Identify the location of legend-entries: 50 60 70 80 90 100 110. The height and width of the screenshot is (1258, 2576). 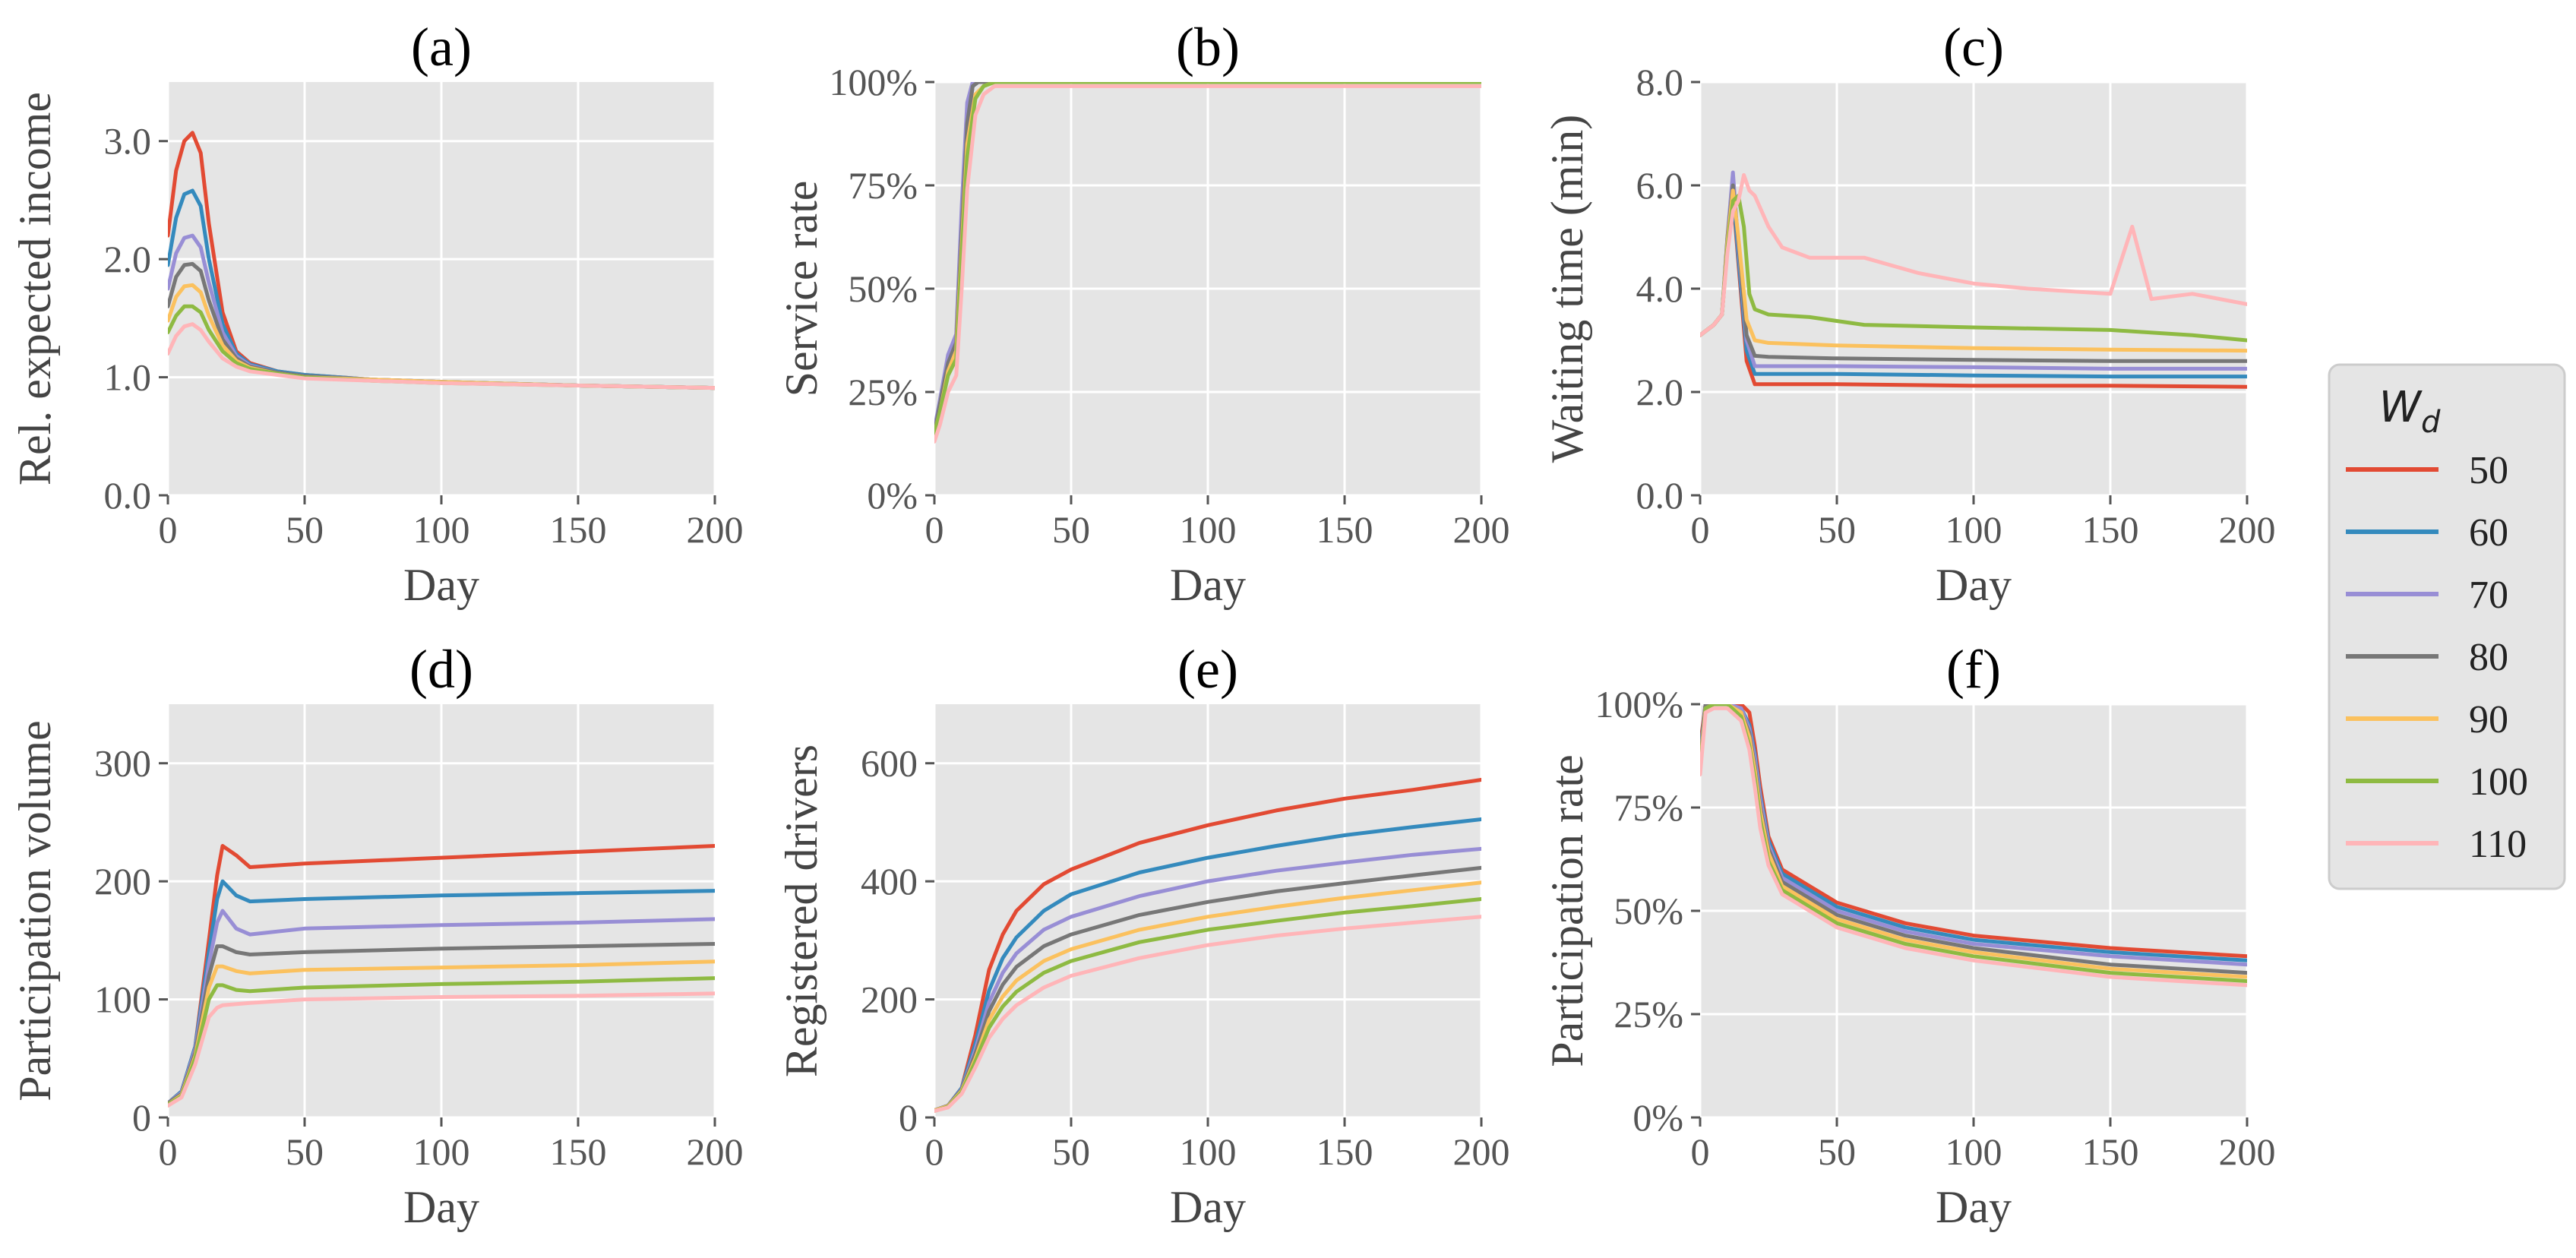
(2437, 657).